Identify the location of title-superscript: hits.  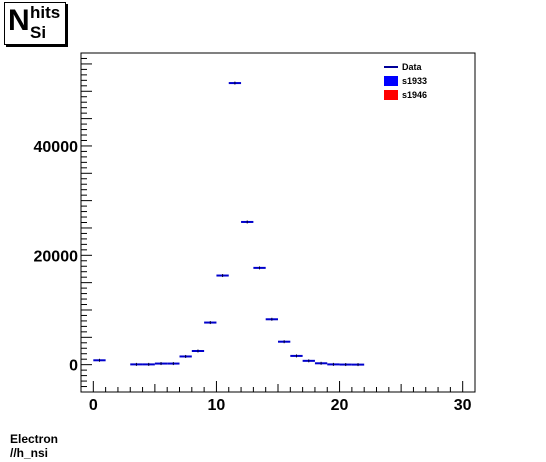
(45, 12).